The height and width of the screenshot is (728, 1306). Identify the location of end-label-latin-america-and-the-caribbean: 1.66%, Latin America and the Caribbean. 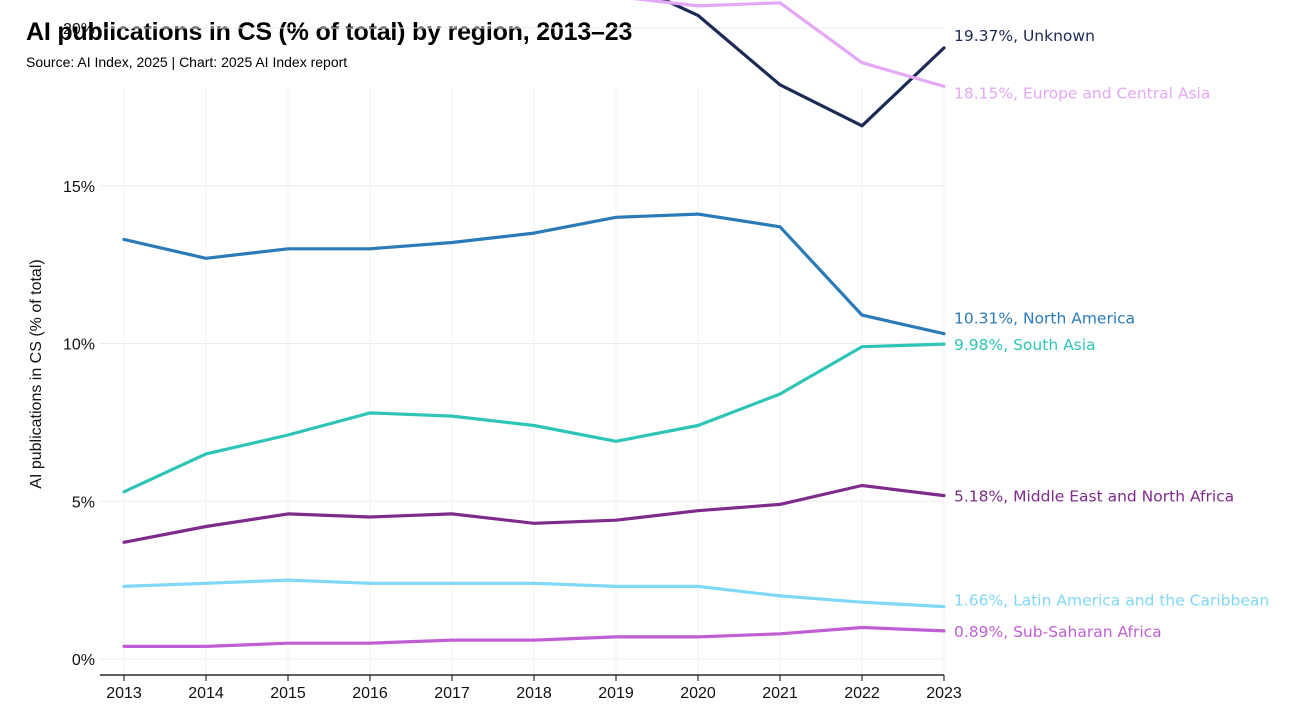
(1111, 601).